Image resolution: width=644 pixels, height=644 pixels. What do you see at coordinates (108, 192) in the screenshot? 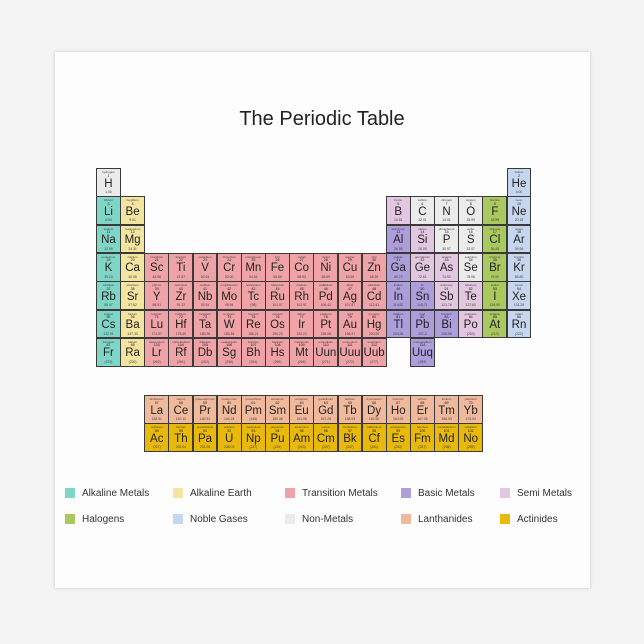
I see `atomic-mass: 1.00` at bounding box center [108, 192].